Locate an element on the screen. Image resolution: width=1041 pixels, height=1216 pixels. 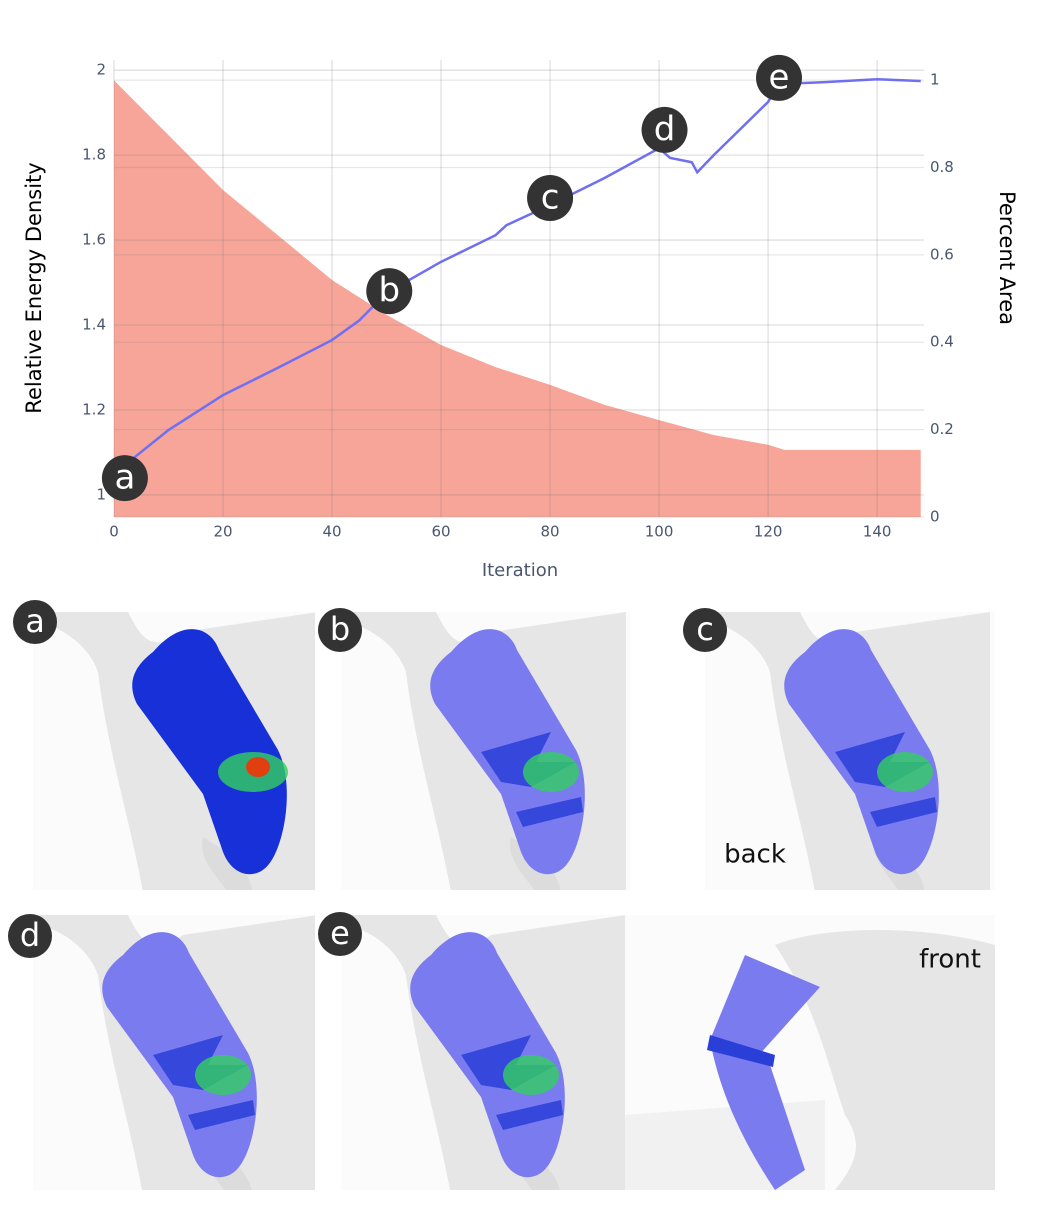
x-tick-label: 140 is located at coordinates (877, 532).